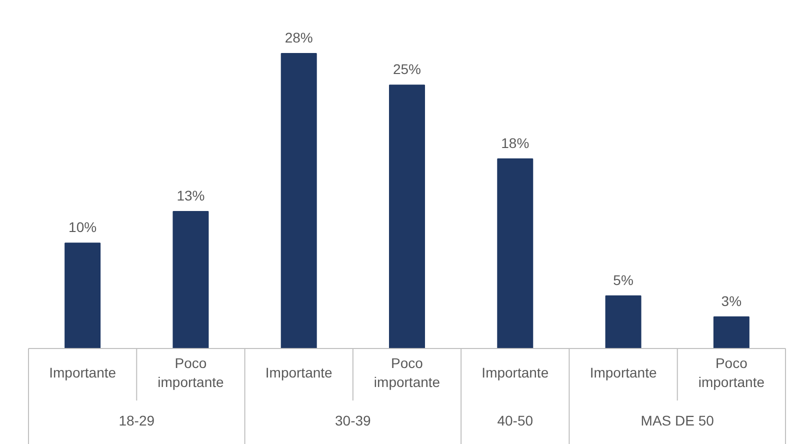 The image size is (793, 444). What do you see at coordinates (136, 420) in the screenshot?
I see `text: 18-29` at bounding box center [136, 420].